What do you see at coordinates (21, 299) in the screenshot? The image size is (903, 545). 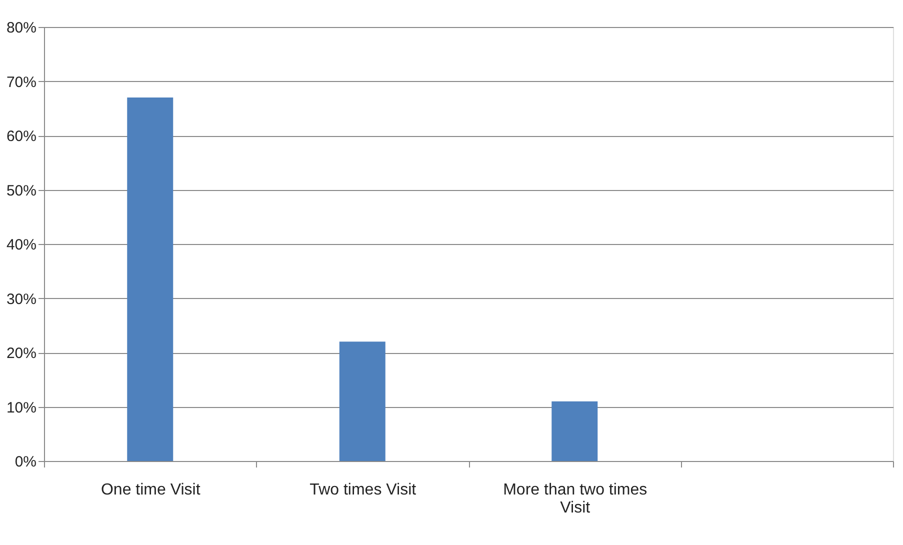 I see `y-tick-label: 30%` at bounding box center [21, 299].